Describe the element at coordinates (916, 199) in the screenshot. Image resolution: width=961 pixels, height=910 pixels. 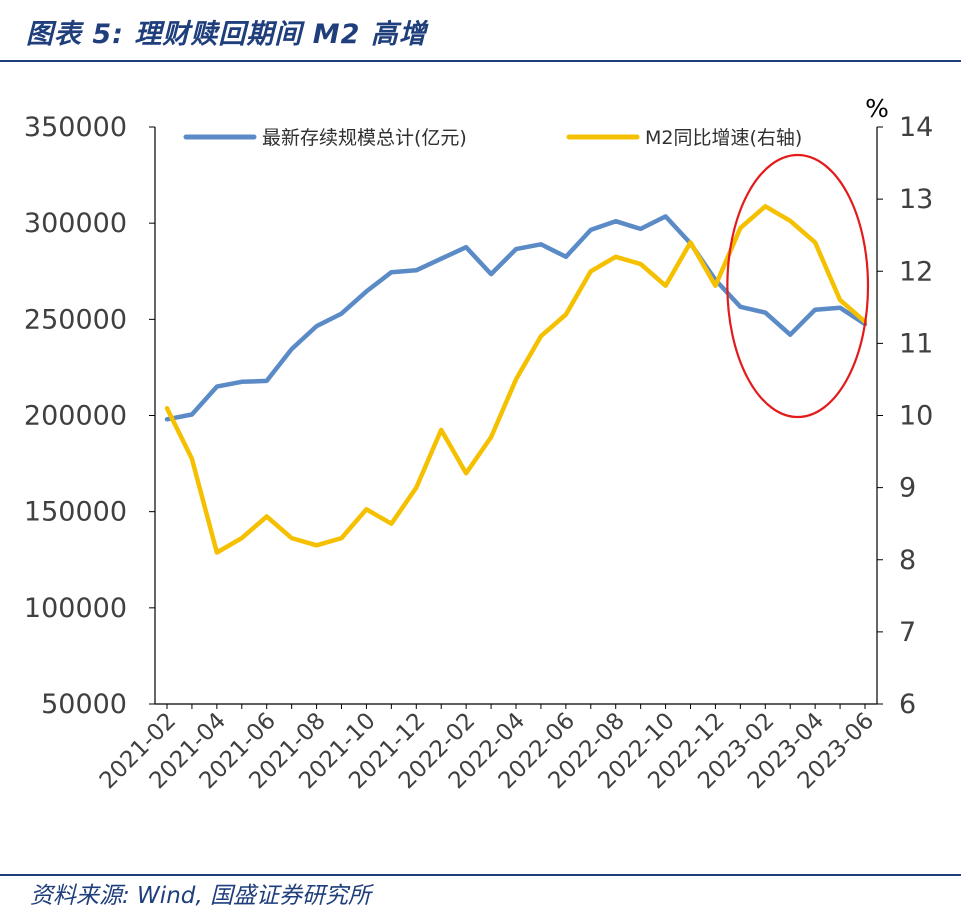
I see `right-y-tick-label: 13` at that location.